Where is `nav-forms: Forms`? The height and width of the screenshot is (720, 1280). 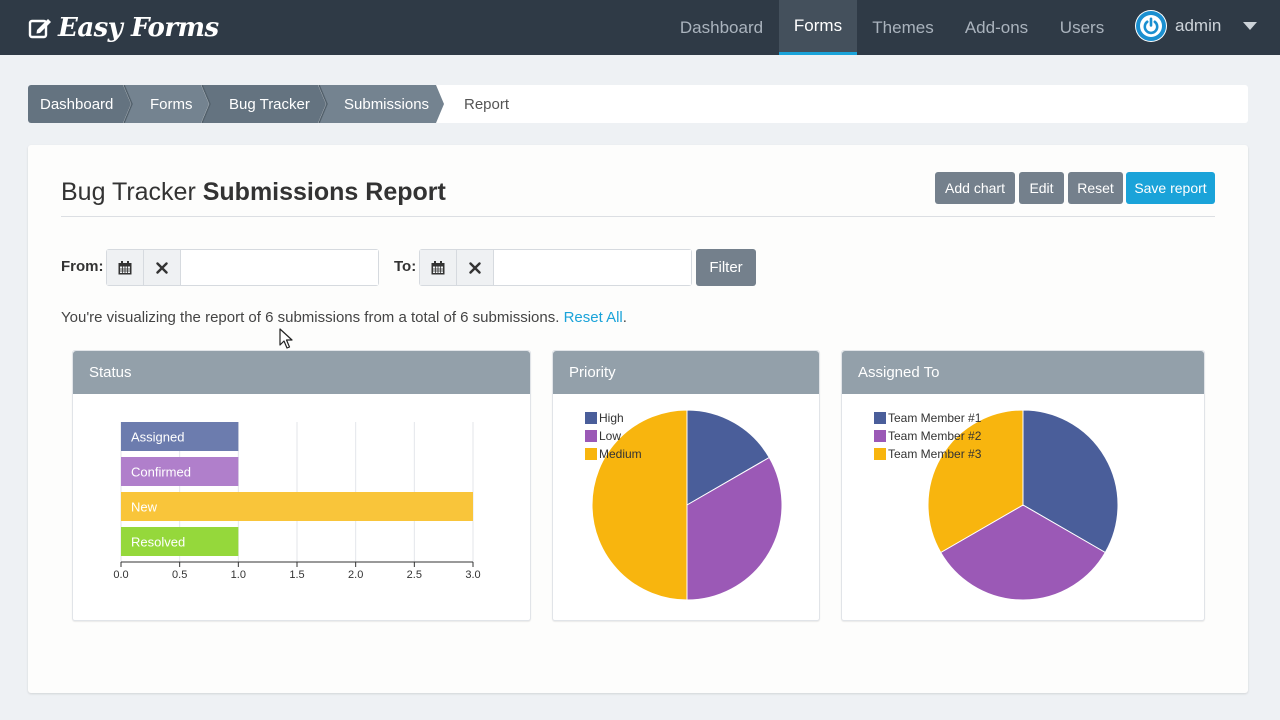 nav-forms: Forms is located at coordinates (818, 27).